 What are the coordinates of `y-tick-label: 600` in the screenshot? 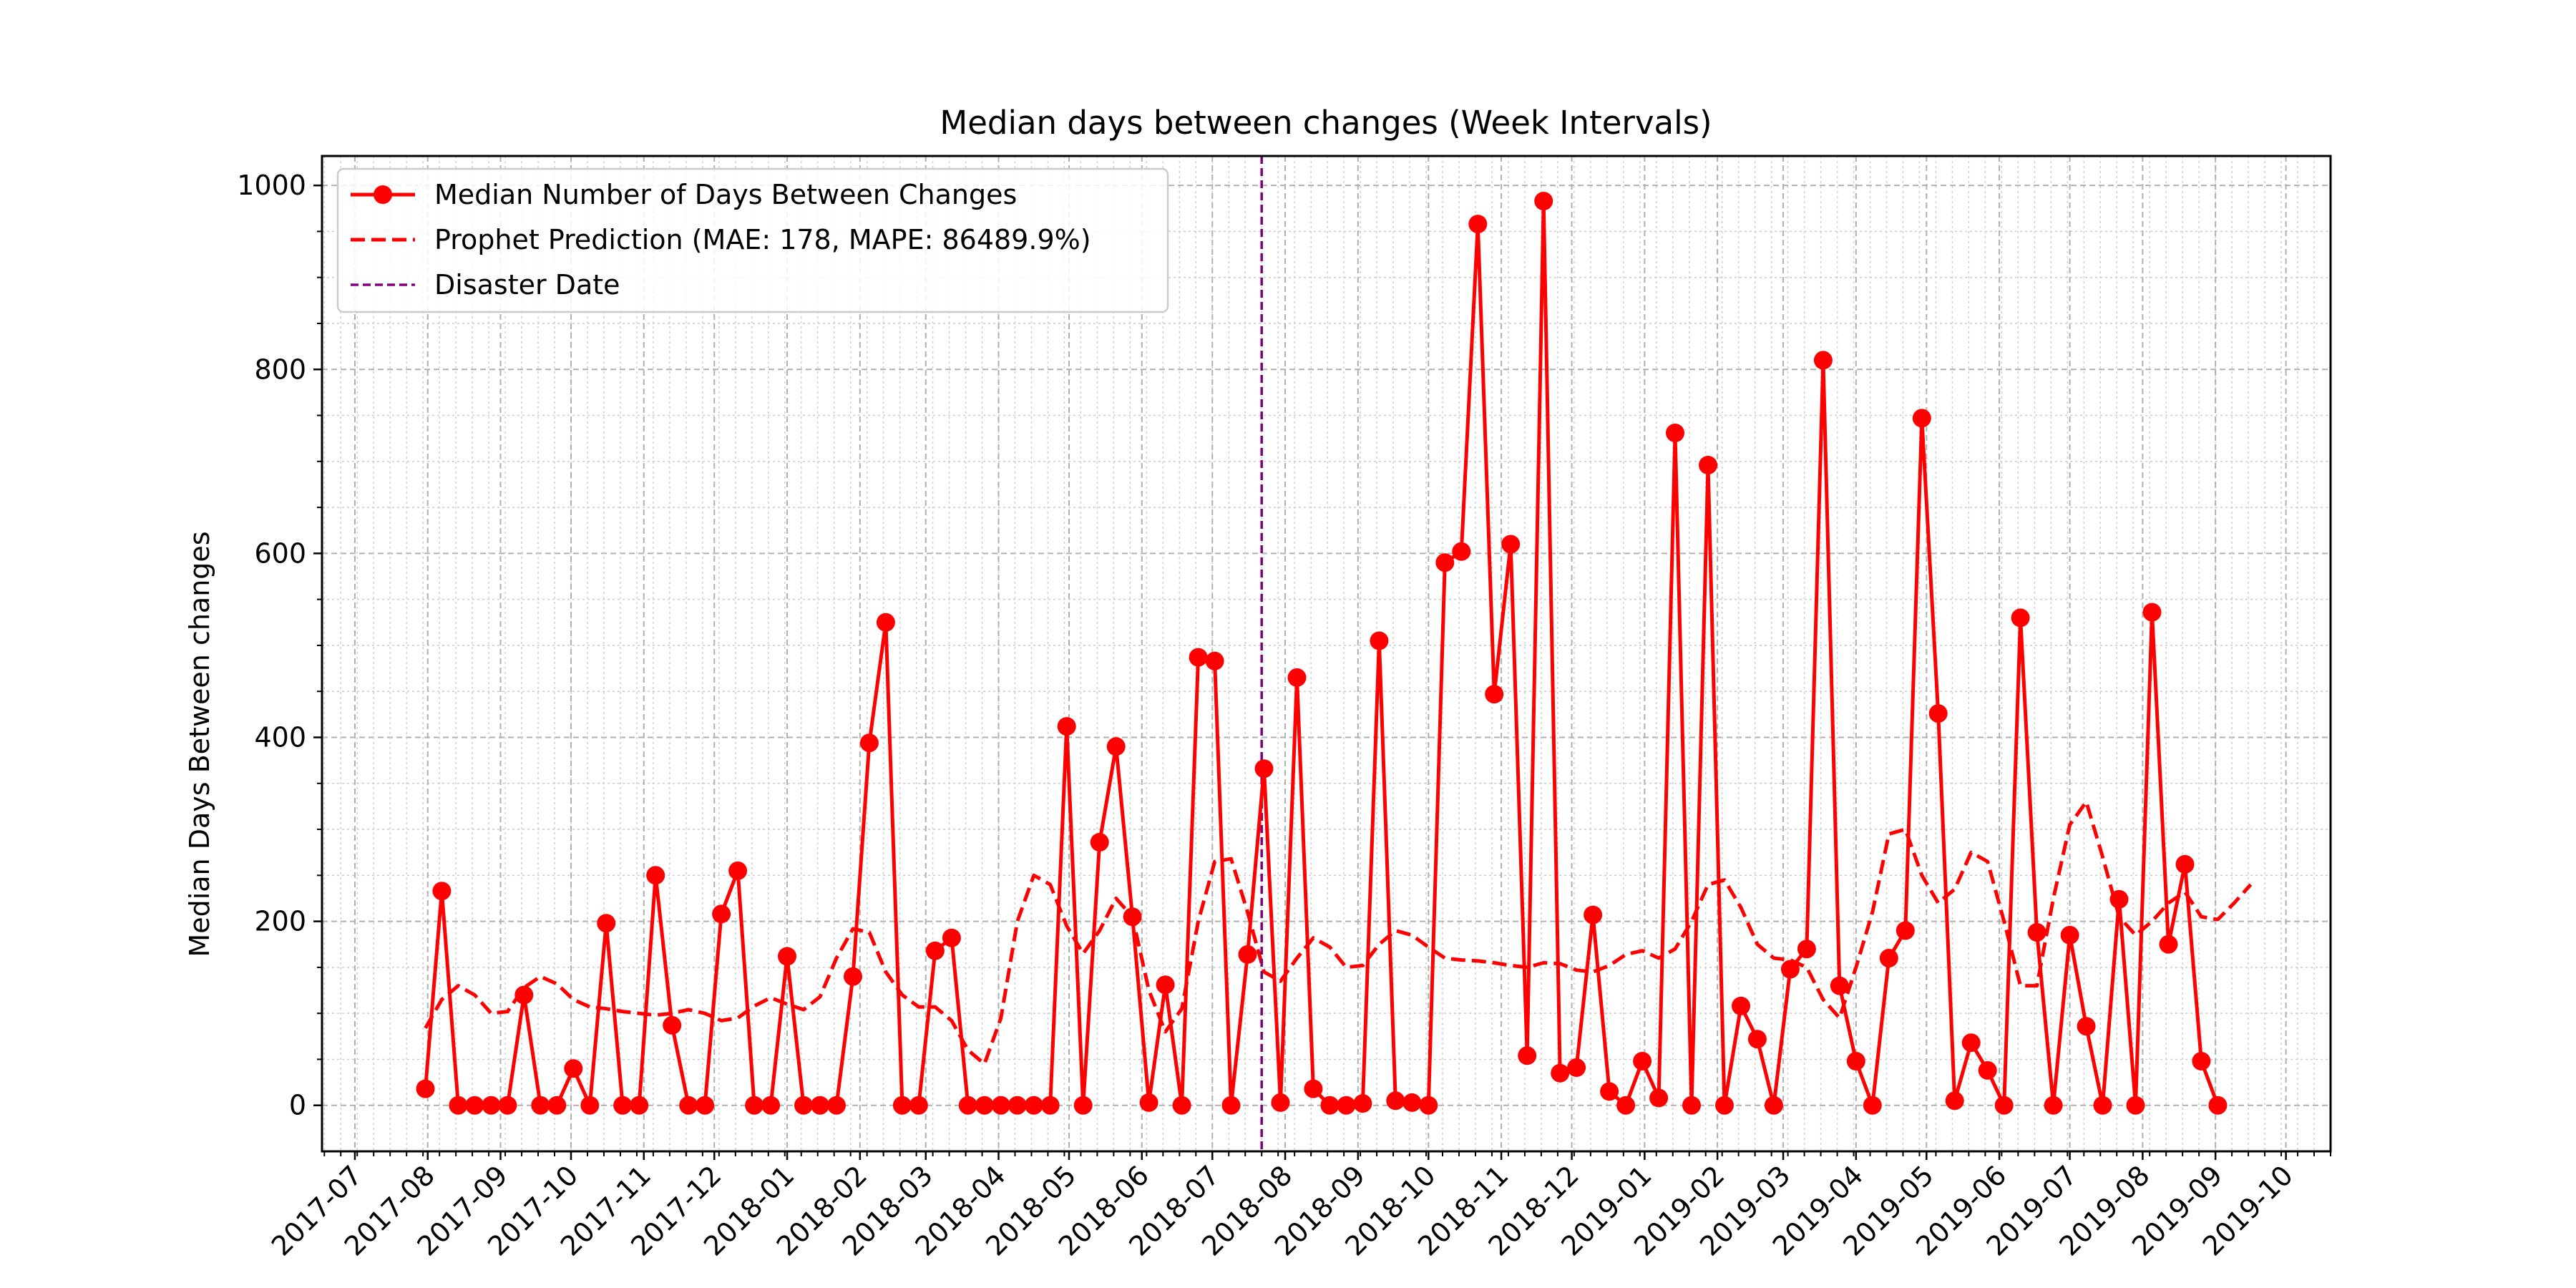 It's located at (280, 553).